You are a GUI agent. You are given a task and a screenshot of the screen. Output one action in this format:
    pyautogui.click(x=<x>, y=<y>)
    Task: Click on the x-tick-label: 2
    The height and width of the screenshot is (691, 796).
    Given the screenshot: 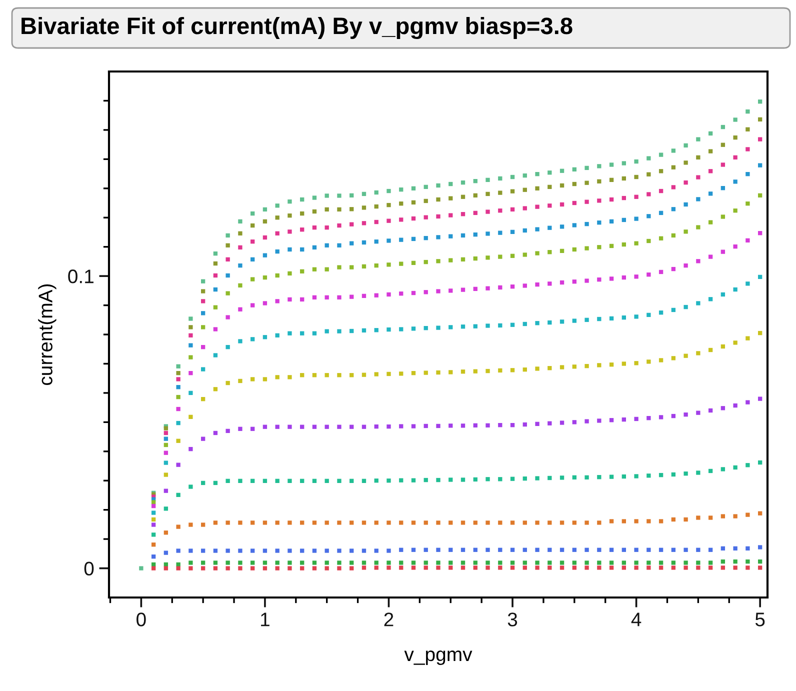 What is the action you would take?
    pyautogui.click(x=389, y=619)
    